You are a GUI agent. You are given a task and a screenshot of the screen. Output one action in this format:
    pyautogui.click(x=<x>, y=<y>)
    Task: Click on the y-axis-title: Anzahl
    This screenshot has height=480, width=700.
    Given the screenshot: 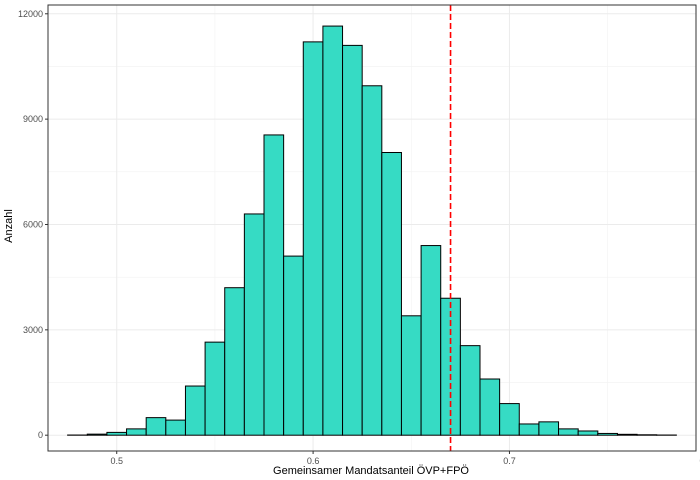 What is the action you would take?
    pyautogui.click(x=9, y=226)
    